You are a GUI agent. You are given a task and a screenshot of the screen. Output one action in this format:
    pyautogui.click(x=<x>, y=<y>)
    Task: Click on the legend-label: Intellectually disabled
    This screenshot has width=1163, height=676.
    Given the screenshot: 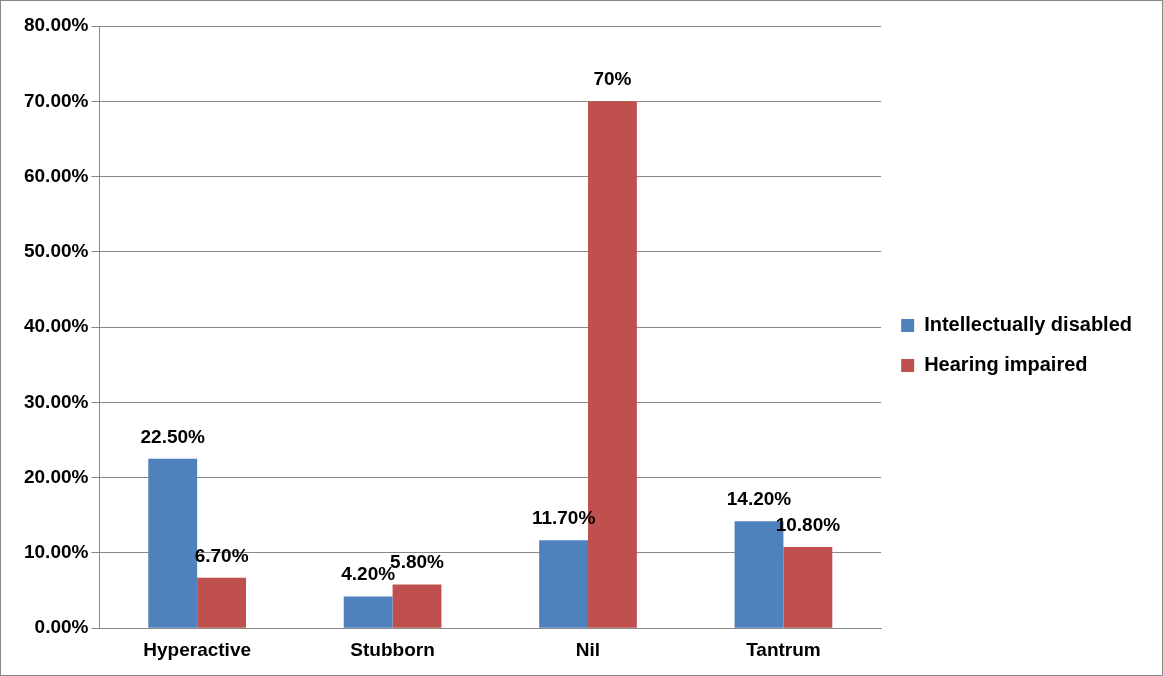 What is the action you would take?
    pyautogui.click(x=1028, y=324)
    